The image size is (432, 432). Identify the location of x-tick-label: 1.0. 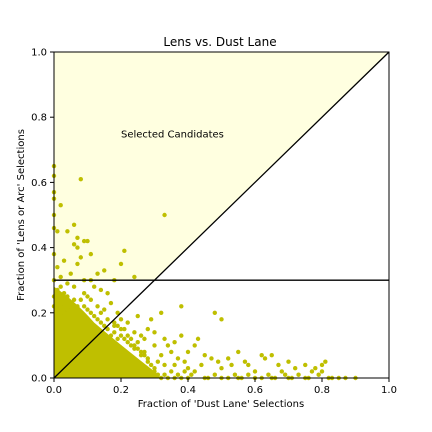
(389, 390).